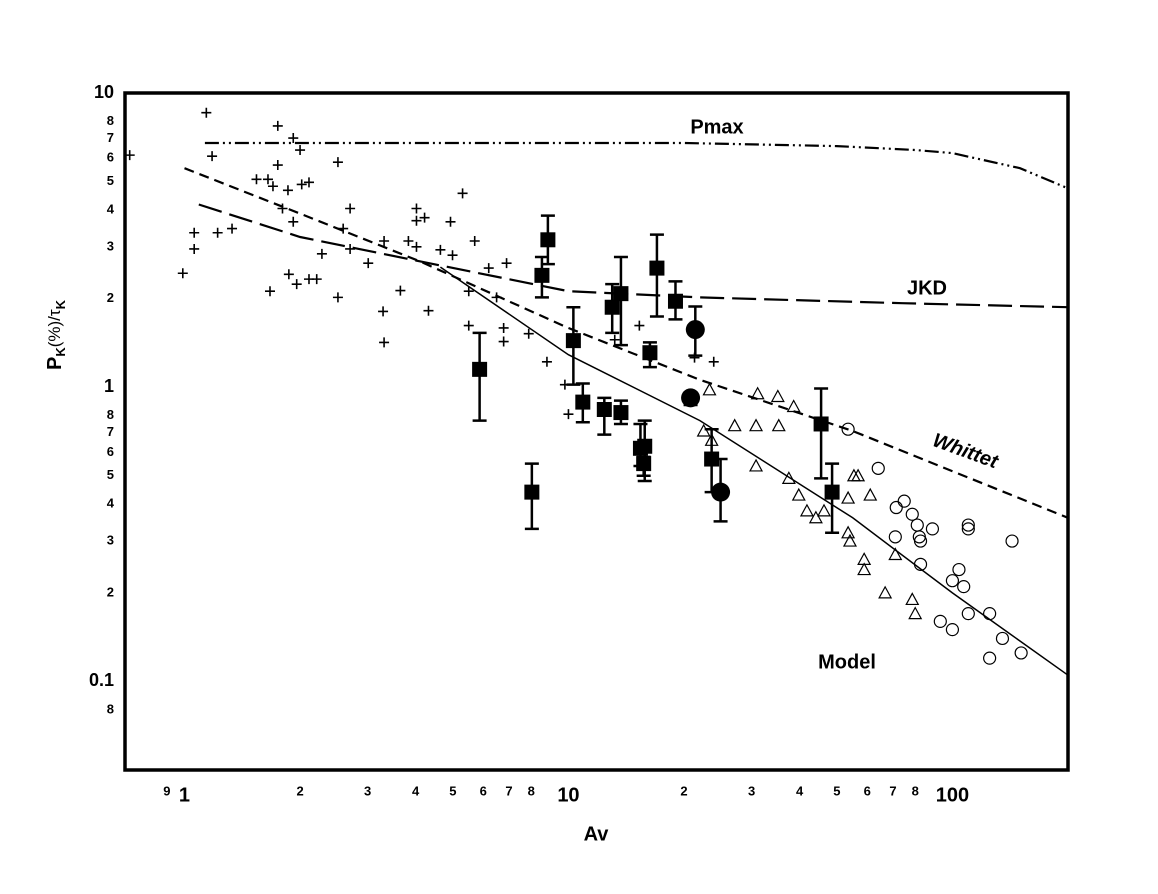 The width and height of the screenshot is (1158, 894). I want to click on x-tick-label: 8, so click(531, 790).